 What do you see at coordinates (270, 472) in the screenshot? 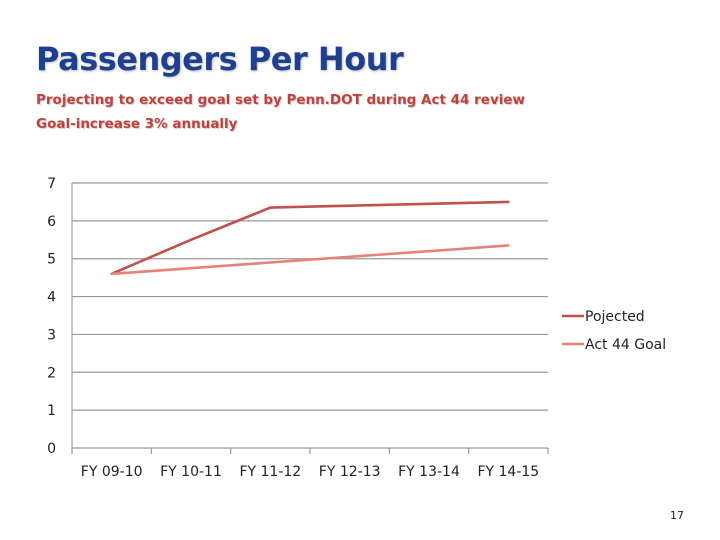
I see `x-tick-label: FY 11-12` at bounding box center [270, 472].